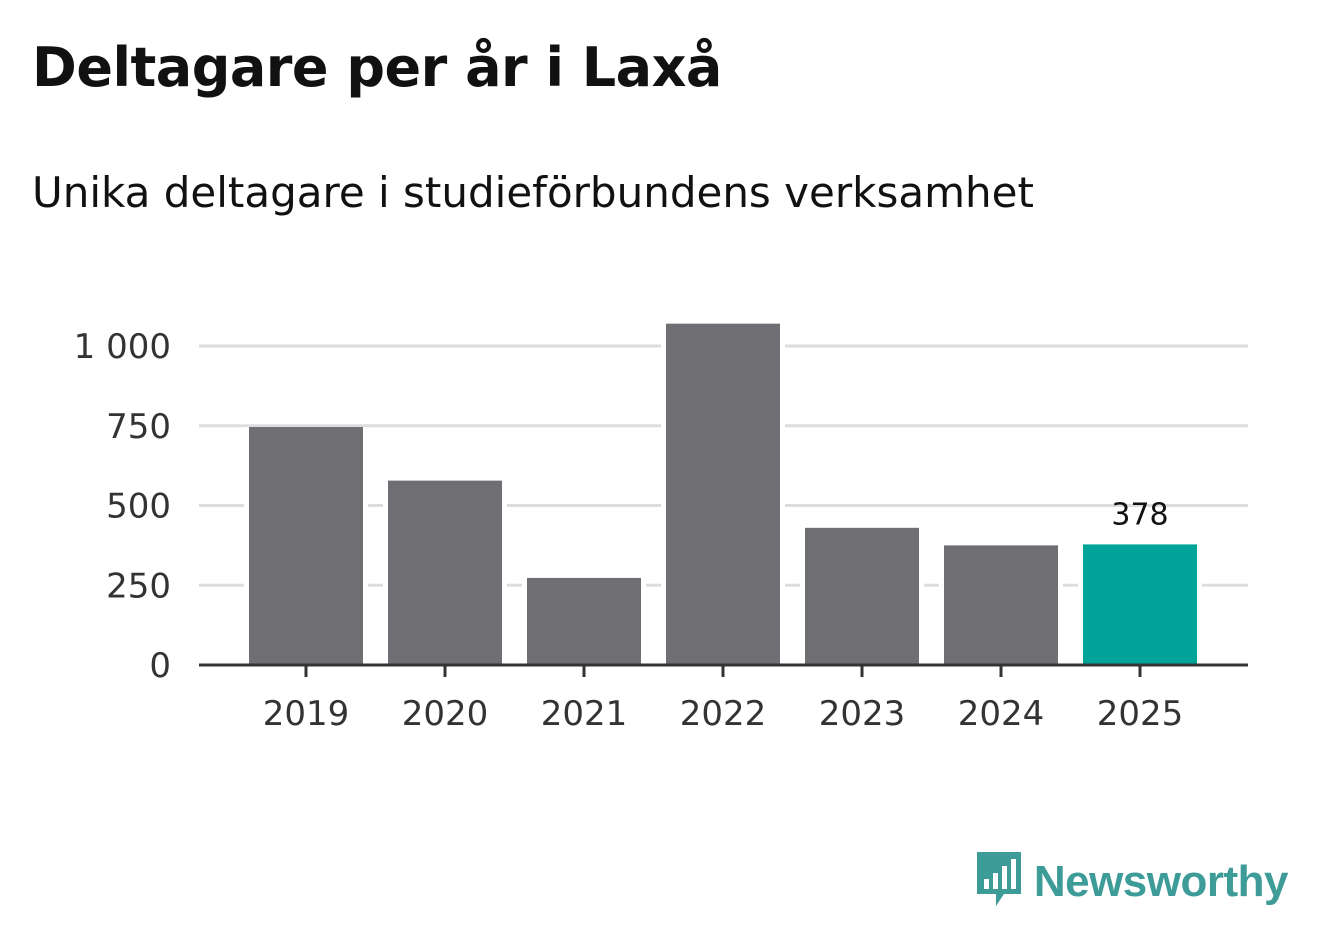  Describe the element at coordinates (306, 546) in the screenshot. I see `bar-2019` at that location.